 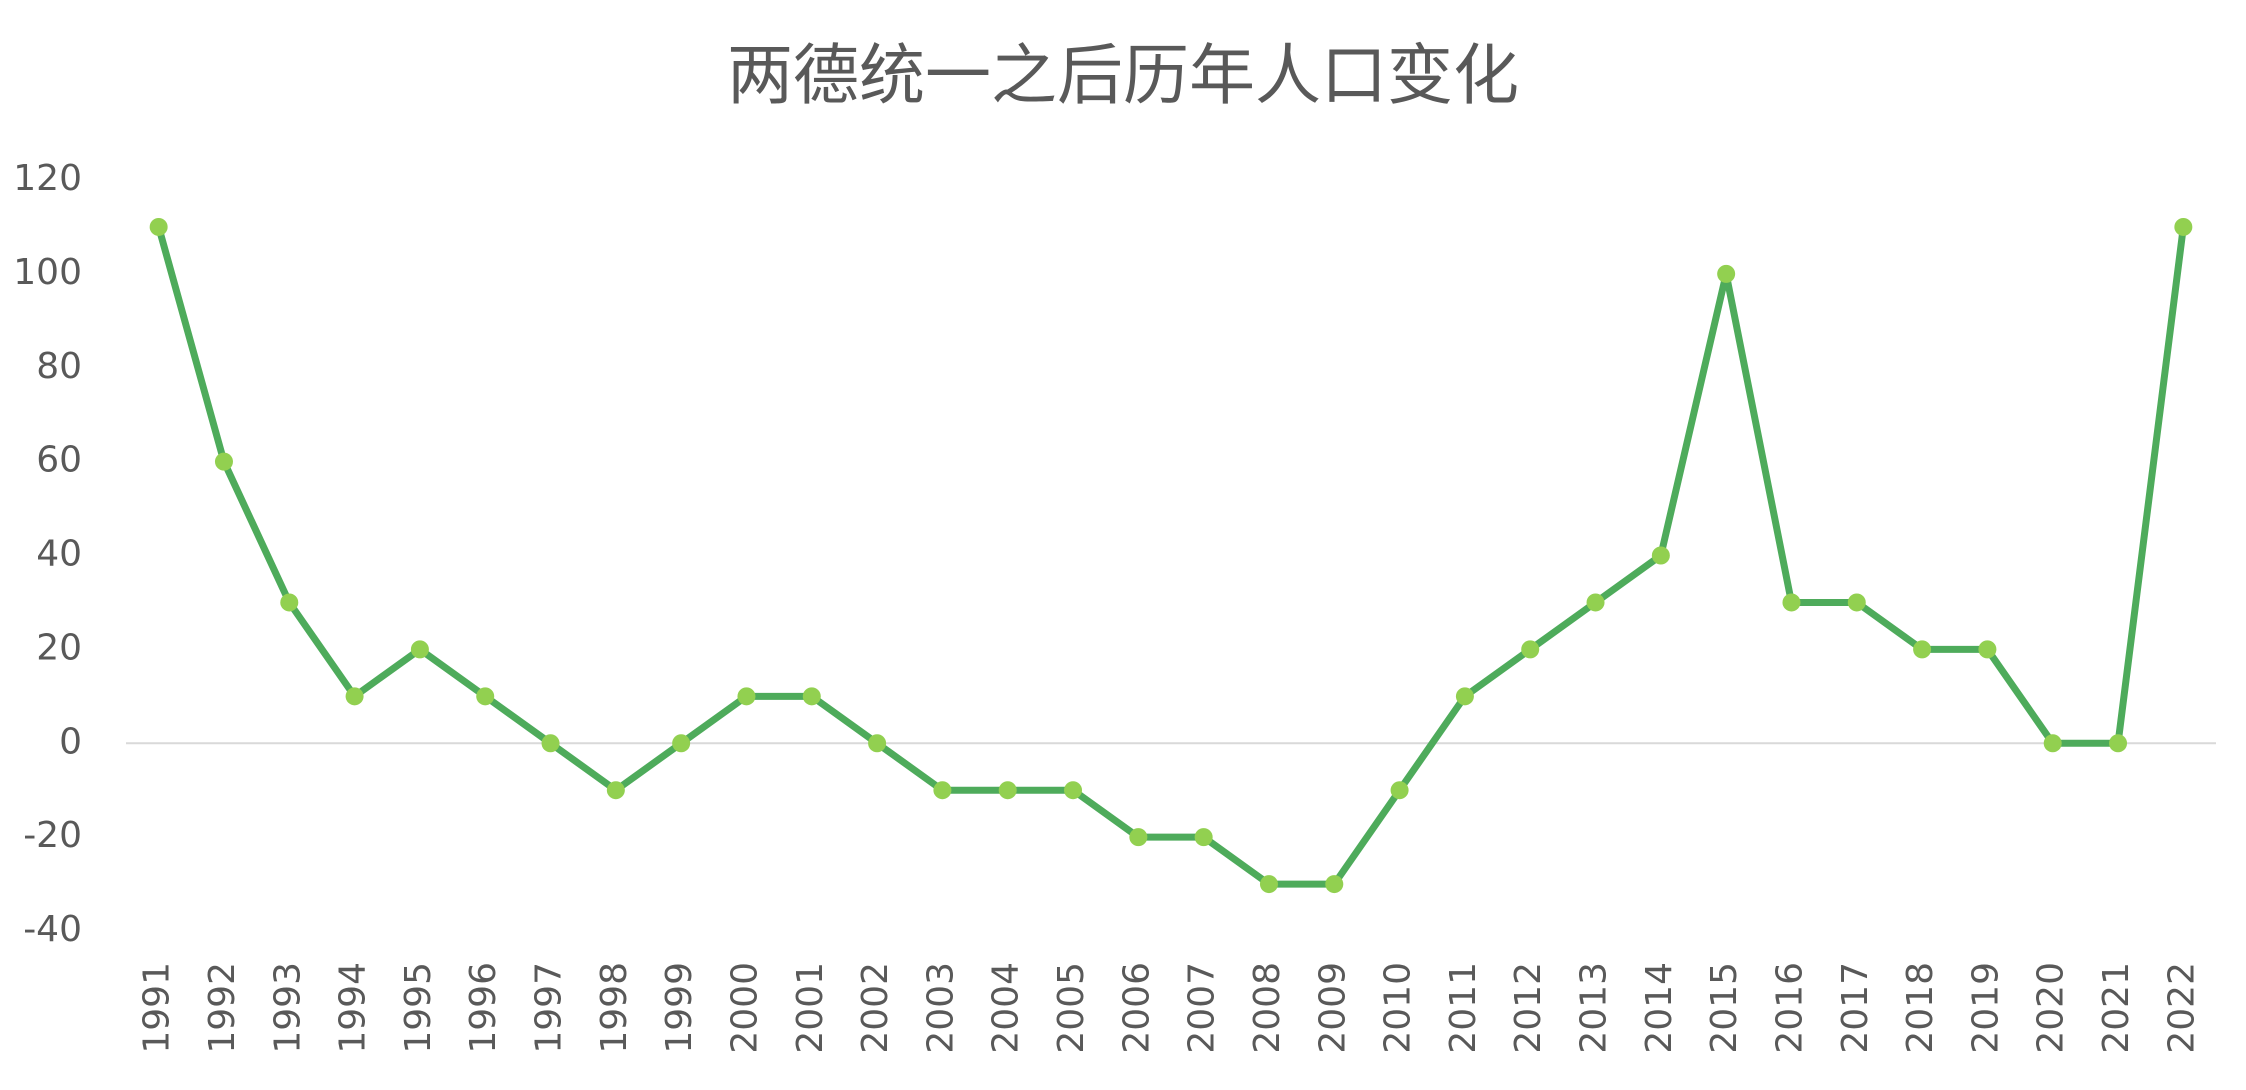 What do you see at coordinates (1920, 1008) in the screenshot?
I see `x-tick-label: 2018` at bounding box center [1920, 1008].